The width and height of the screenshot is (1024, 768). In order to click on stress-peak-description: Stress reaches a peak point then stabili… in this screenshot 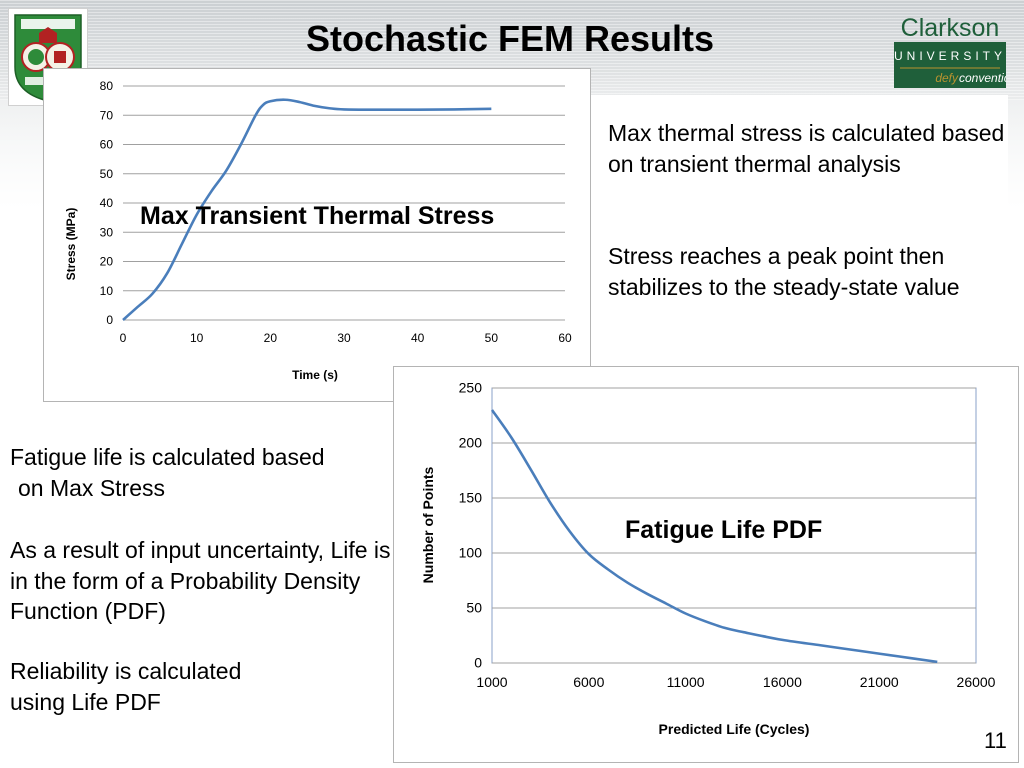, I will do `click(784, 271)`.